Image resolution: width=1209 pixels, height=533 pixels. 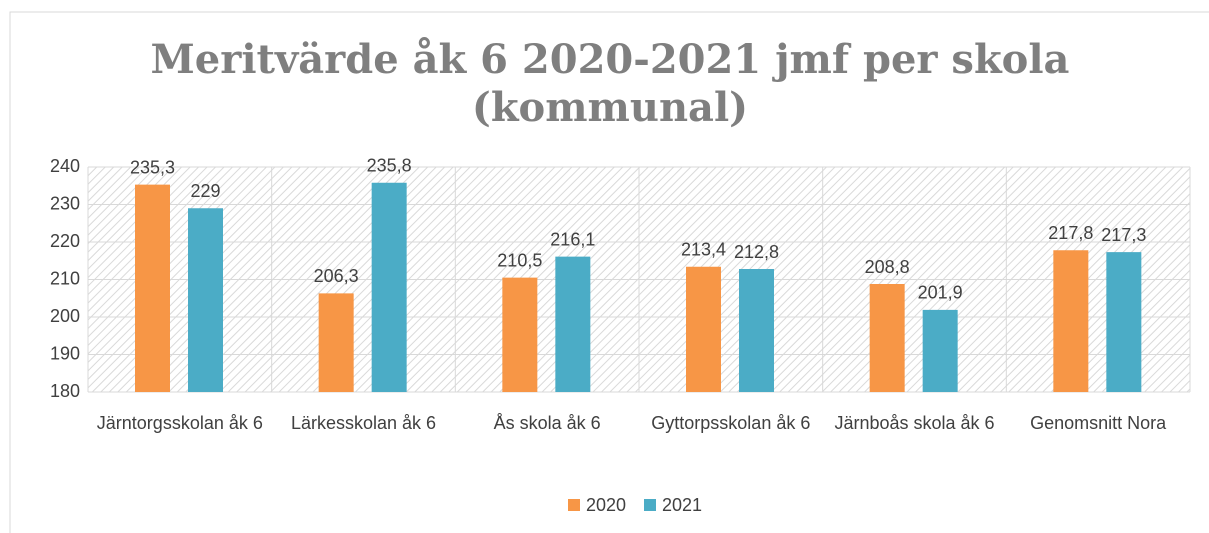 I want to click on y-tick-label: 190, so click(x=65, y=353).